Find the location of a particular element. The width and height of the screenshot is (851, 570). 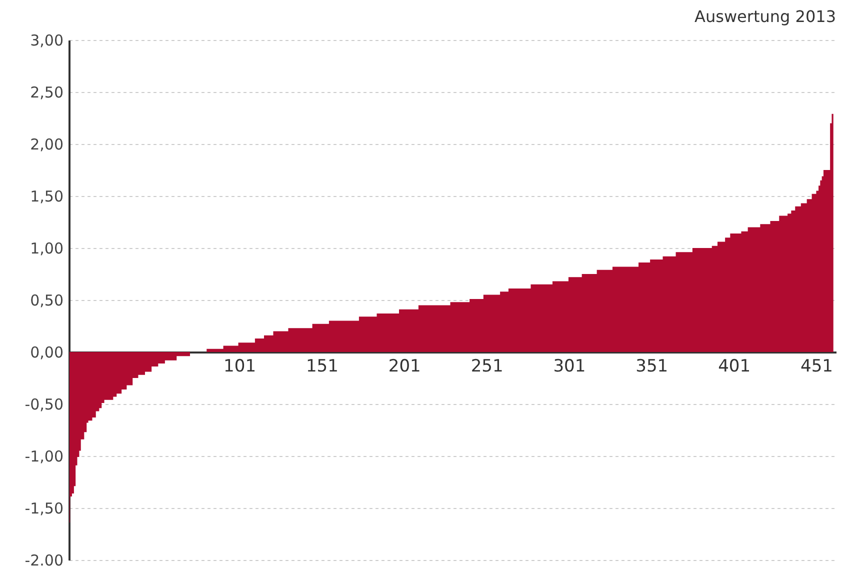

x-tick-label: 251 is located at coordinates (487, 366).